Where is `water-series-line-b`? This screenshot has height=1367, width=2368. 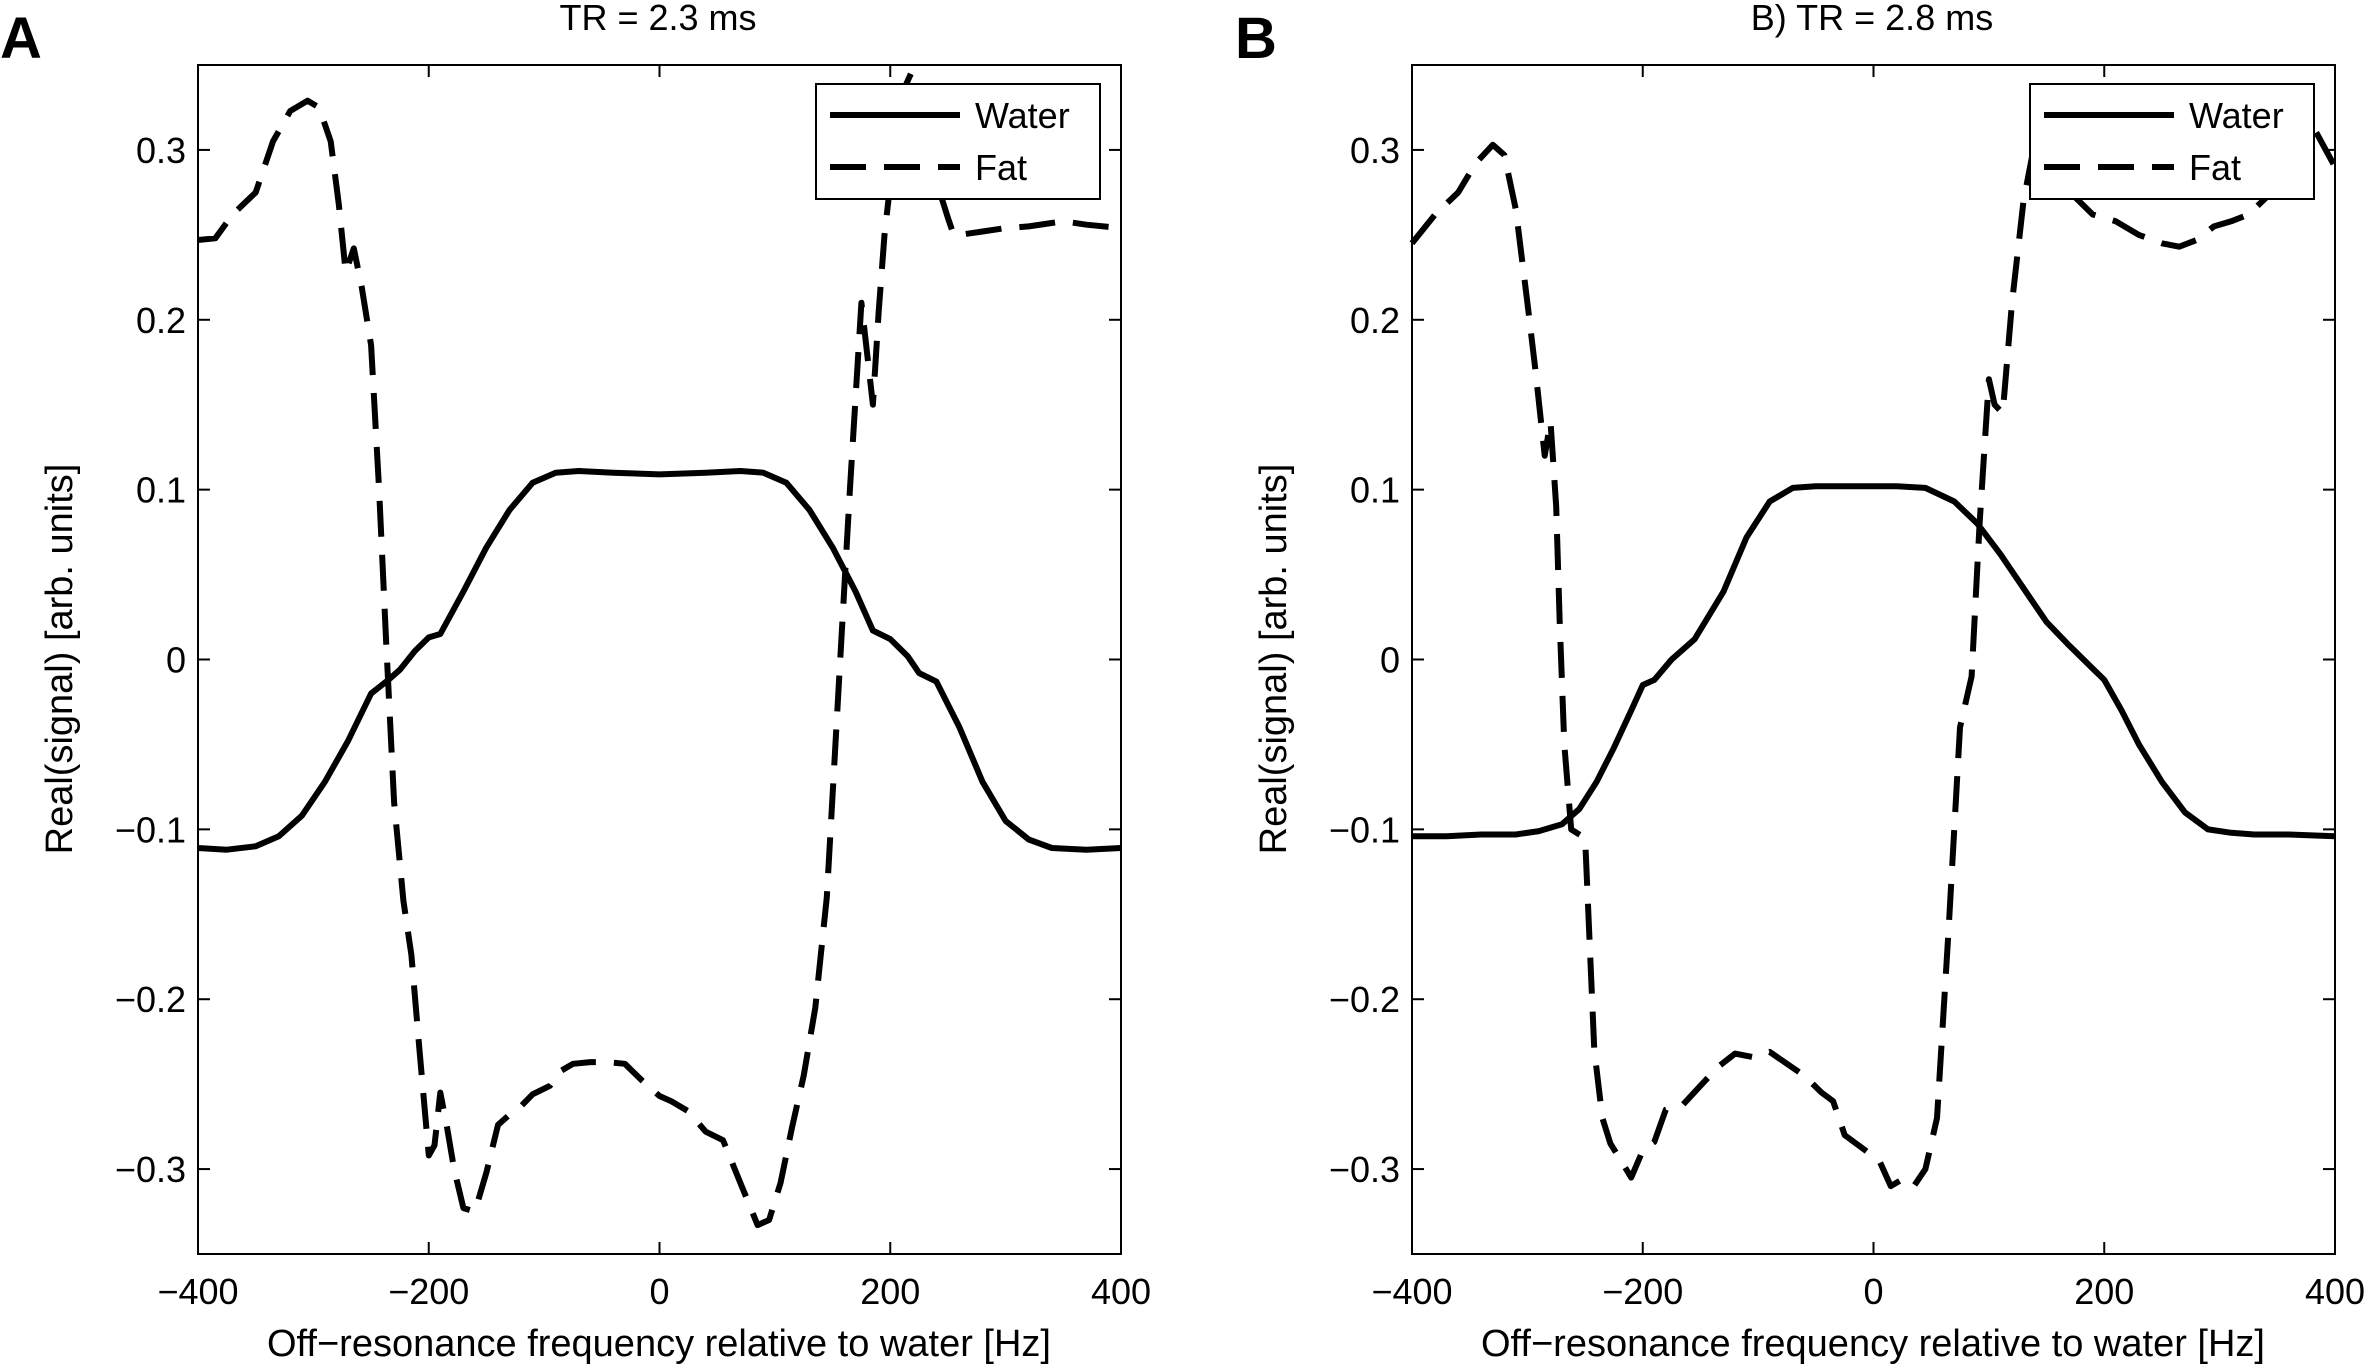 water-series-line-b is located at coordinates (1874, 661).